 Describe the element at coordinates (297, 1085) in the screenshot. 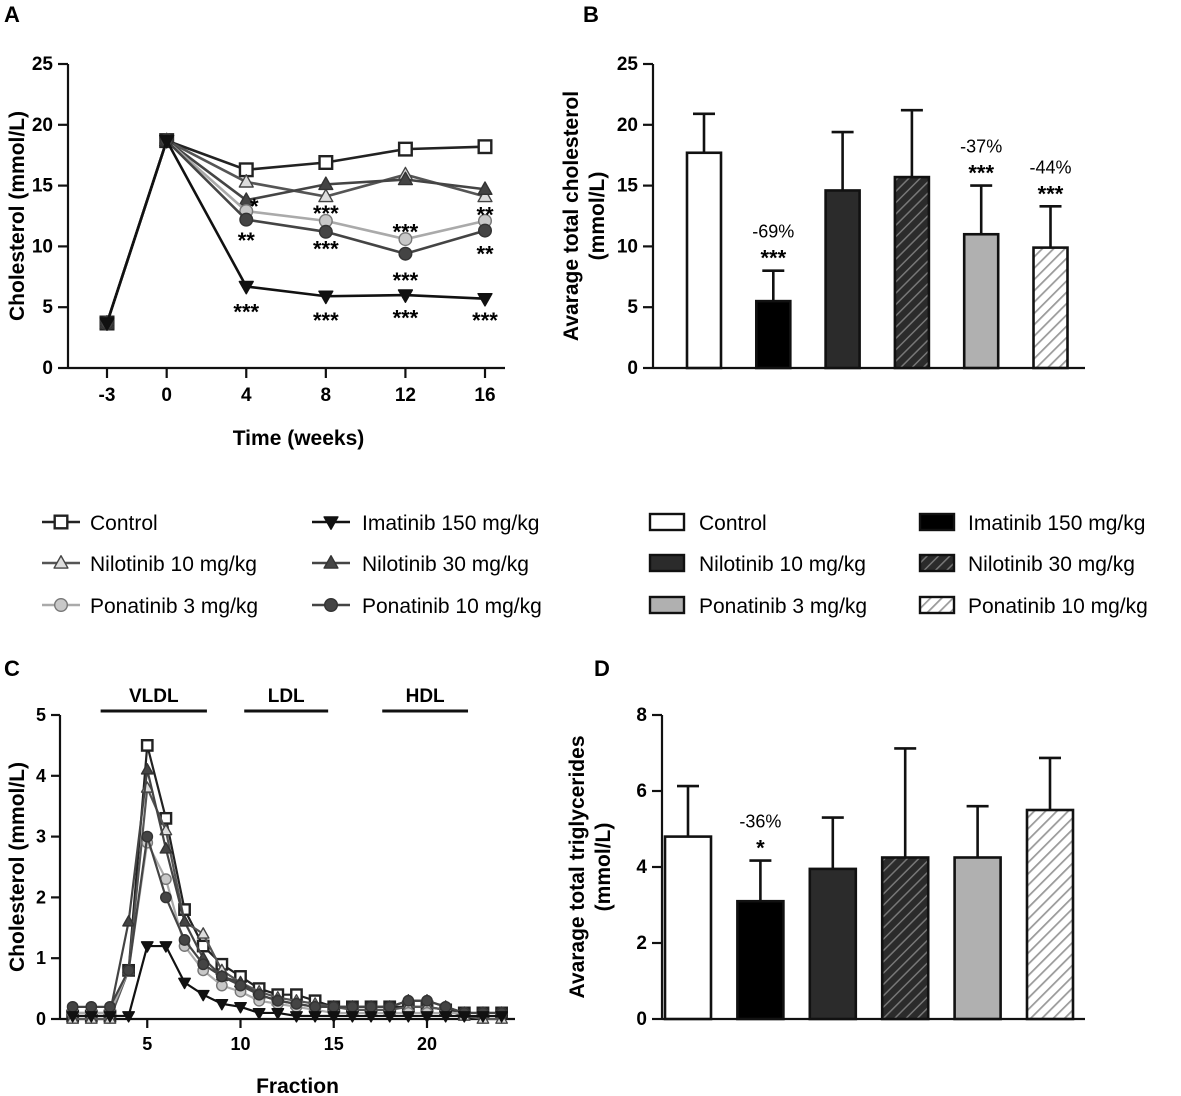

I see `x-axis-title: Fraction` at that location.